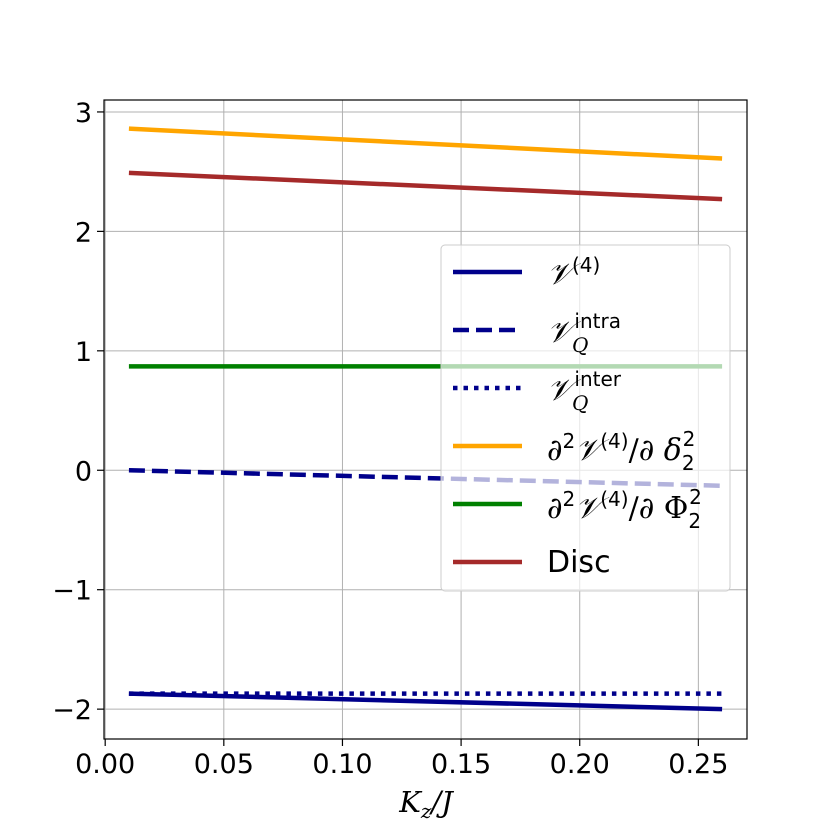  Describe the element at coordinates (83, 232) in the screenshot. I see `y-tick-label: 2` at that location.